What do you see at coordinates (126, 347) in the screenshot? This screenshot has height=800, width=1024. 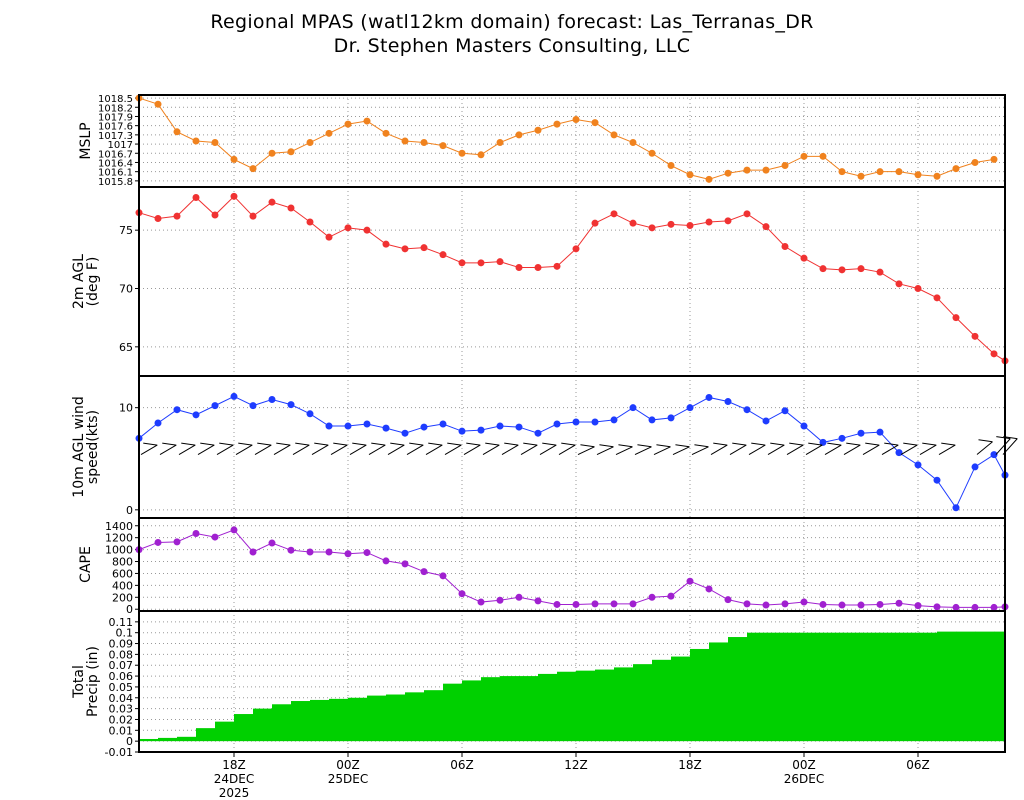 I see `temperature-ytick-label: 65` at bounding box center [126, 347].